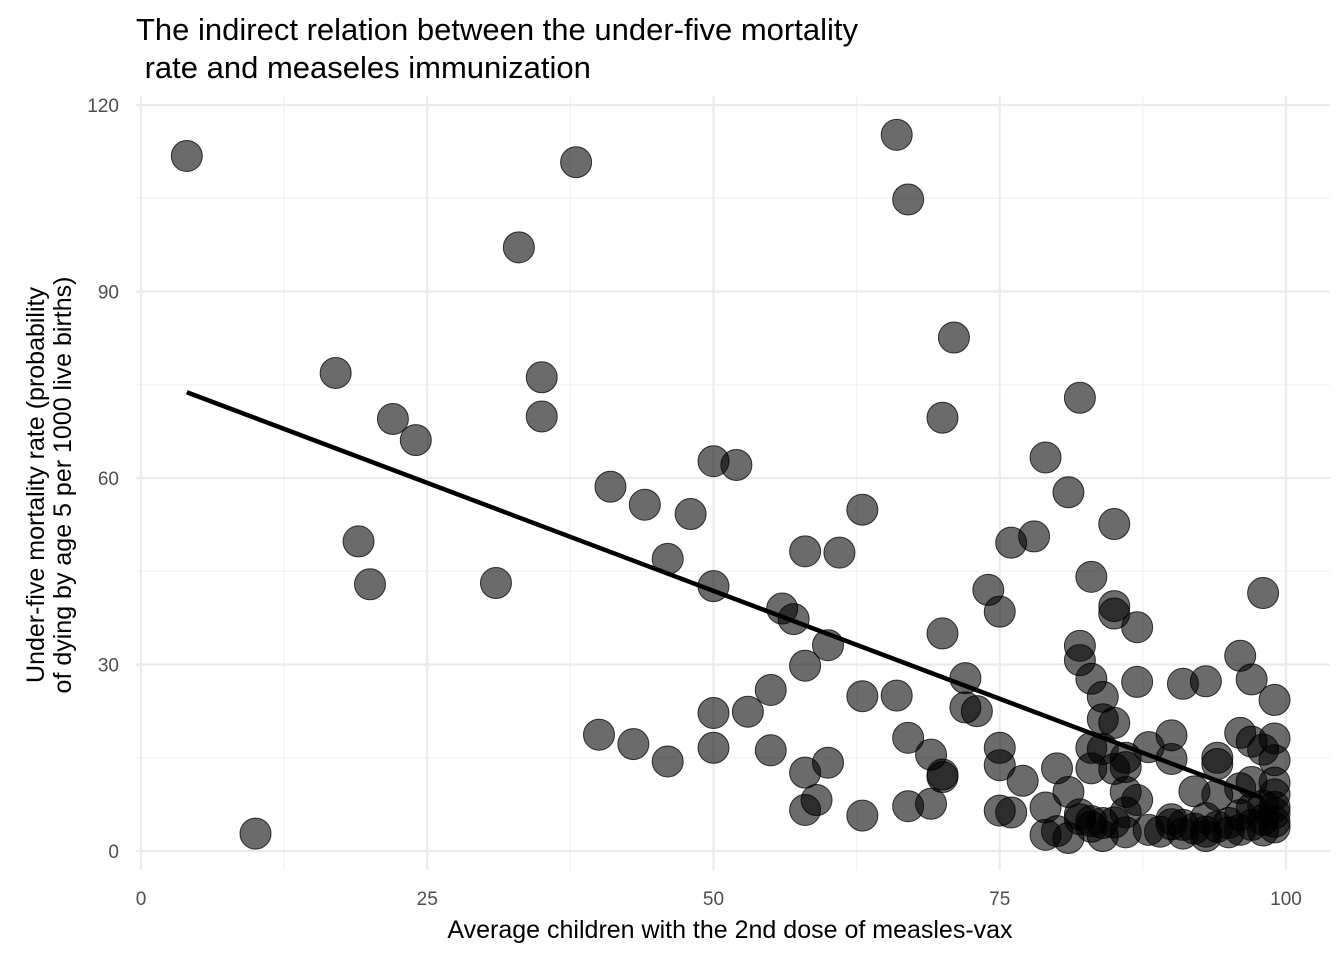 This screenshot has width=1344, height=960. Describe the element at coordinates (36, 485) in the screenshot. I see `y-axis-label-line-1: Under-five mortality rate (probability` at that location.